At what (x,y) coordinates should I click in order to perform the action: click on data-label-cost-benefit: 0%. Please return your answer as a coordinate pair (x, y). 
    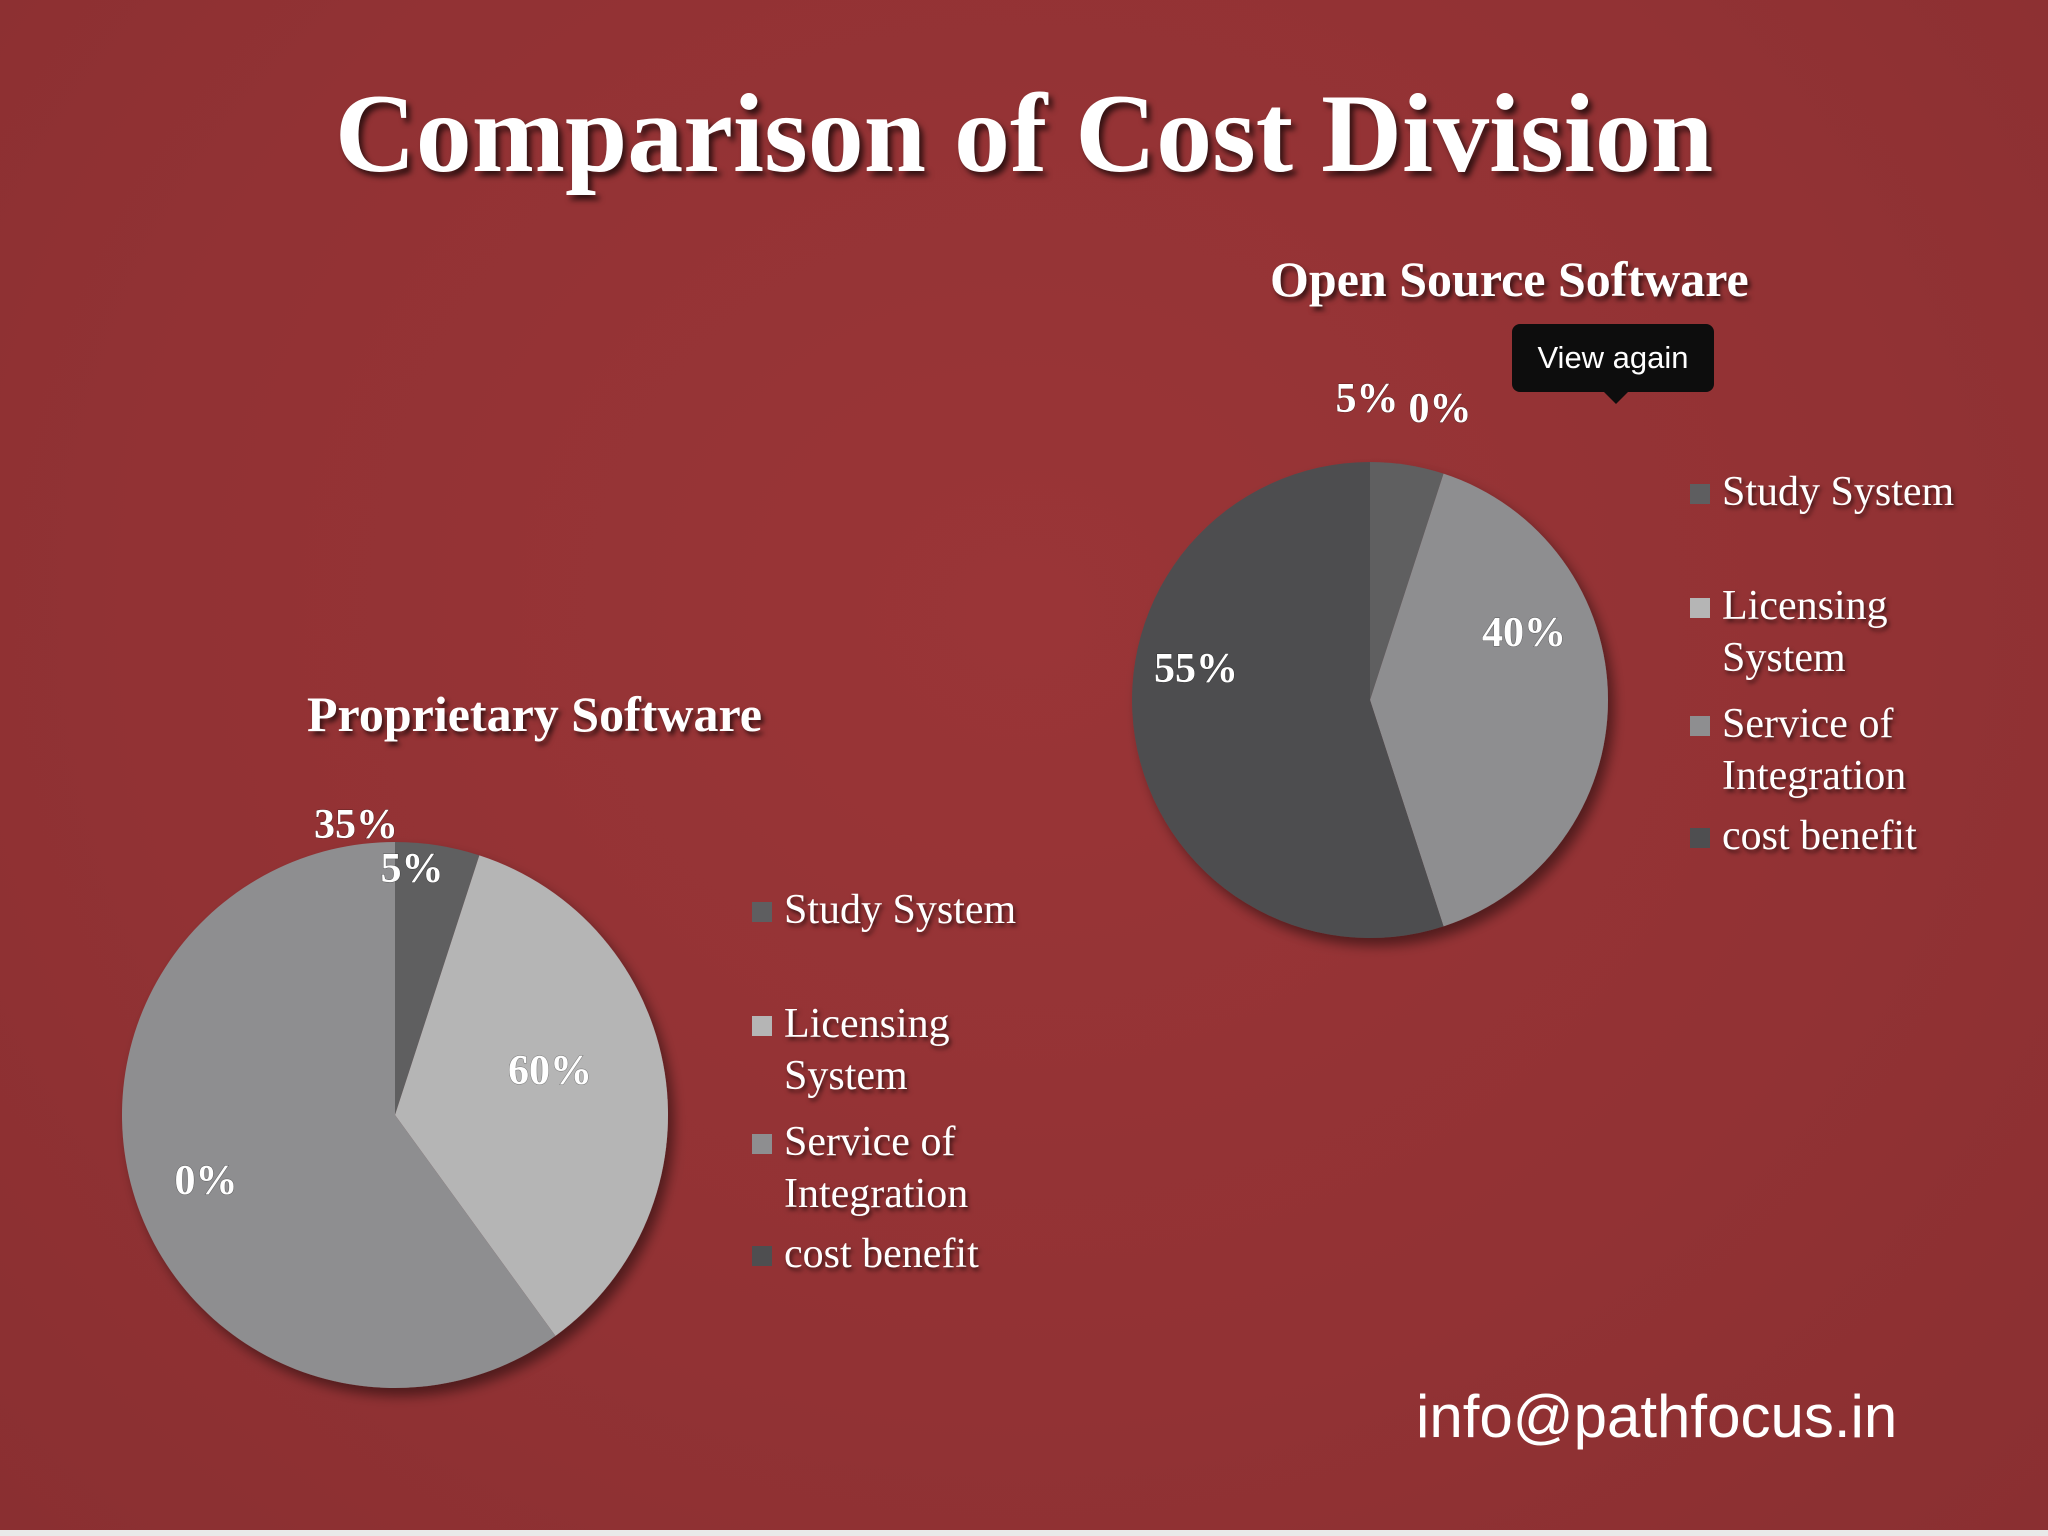
    Looking at the image, I should click on (206, 1181).